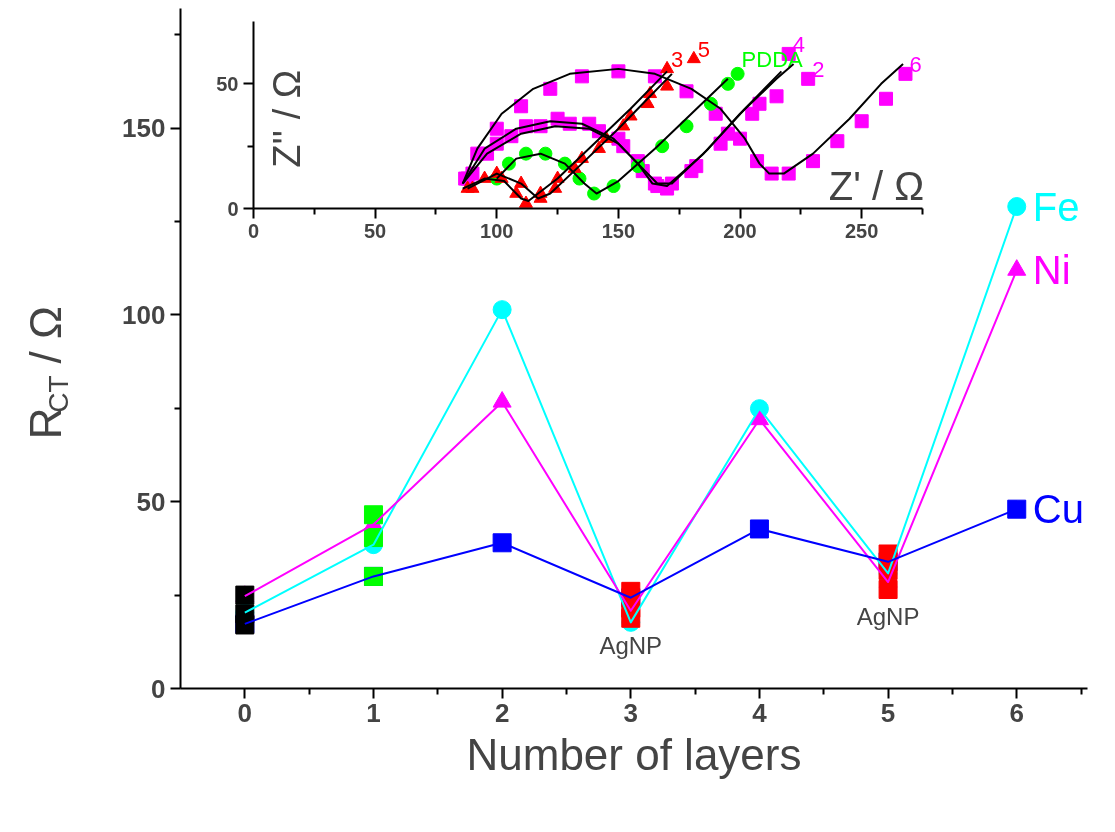  Describe the element at coordinates (1058, 509) in the screenshot. I see `series-label: Cu` at that location.